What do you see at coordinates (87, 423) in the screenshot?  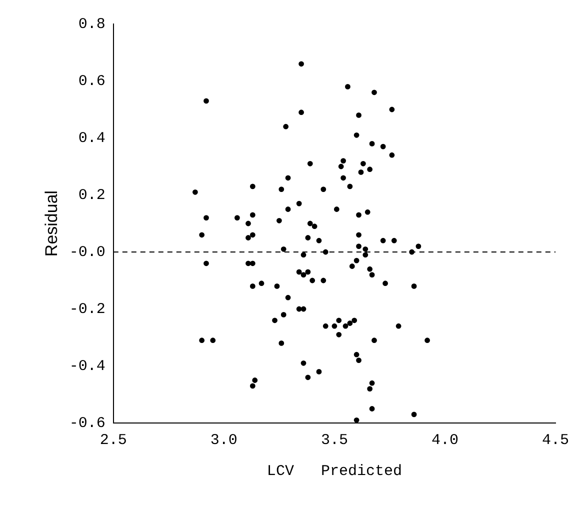 I see `y-tick-label: -0.6` at bounding box center [87, 423].